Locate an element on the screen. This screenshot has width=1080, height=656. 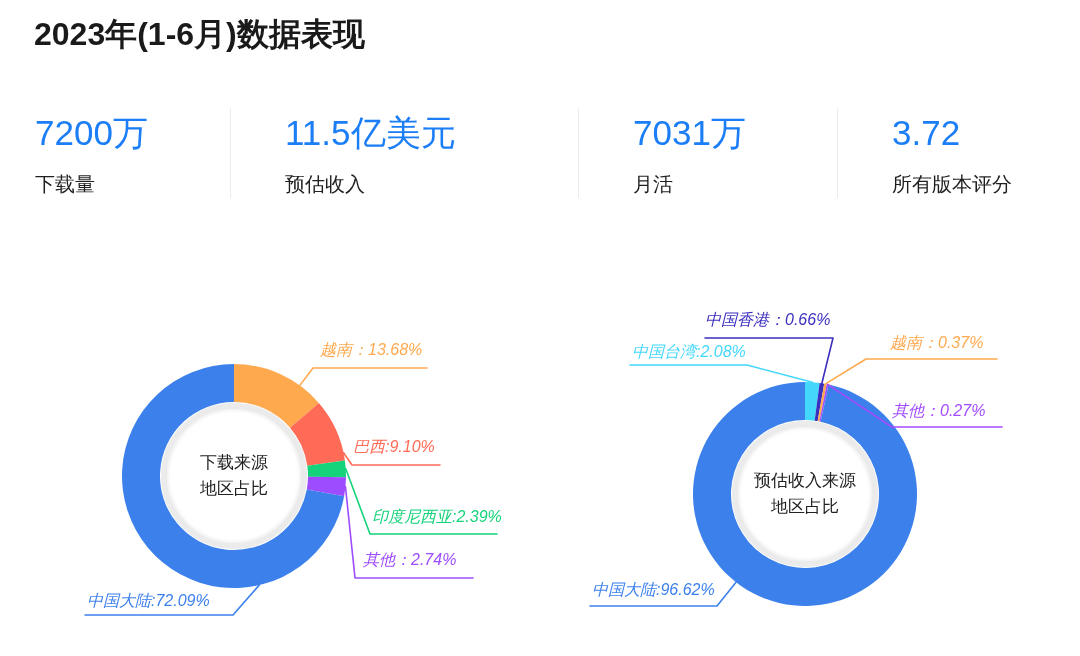
data-label: :2.08% is located at coordinates (721, 351).